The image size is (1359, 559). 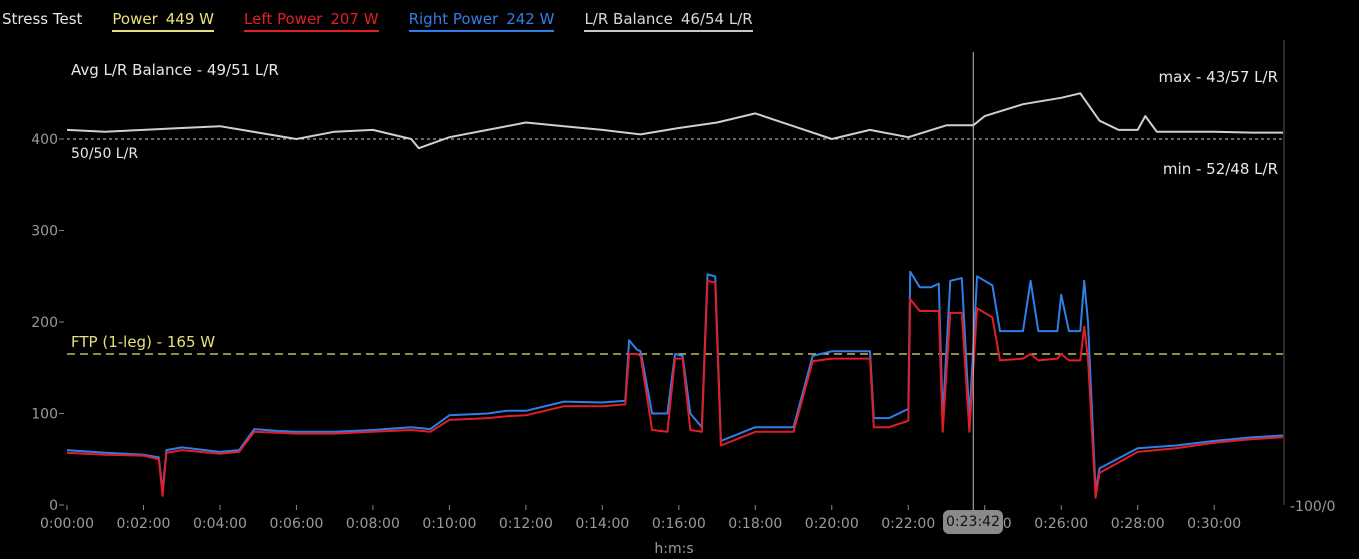 I want to click on x-tick-label: 0:00:00, so click(x=67, y=524).